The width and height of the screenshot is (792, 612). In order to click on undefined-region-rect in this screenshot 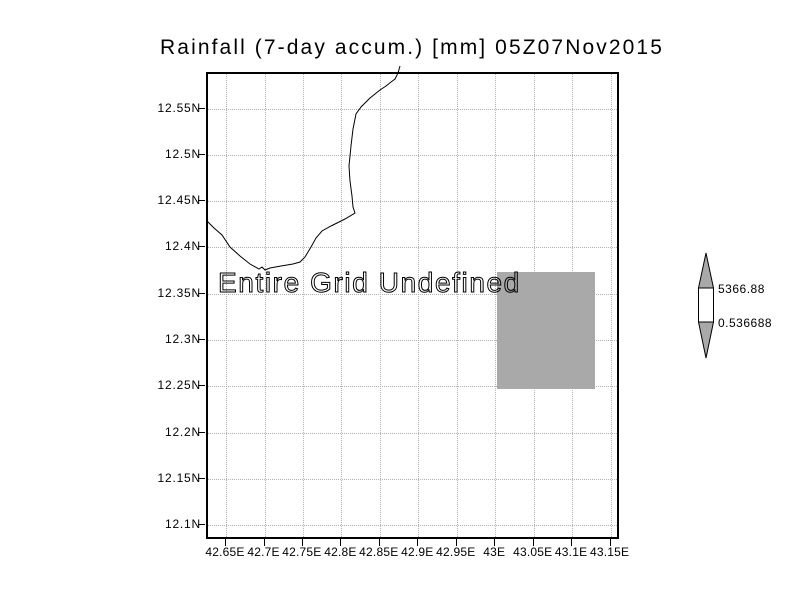, I will do `click(546, 330)`.